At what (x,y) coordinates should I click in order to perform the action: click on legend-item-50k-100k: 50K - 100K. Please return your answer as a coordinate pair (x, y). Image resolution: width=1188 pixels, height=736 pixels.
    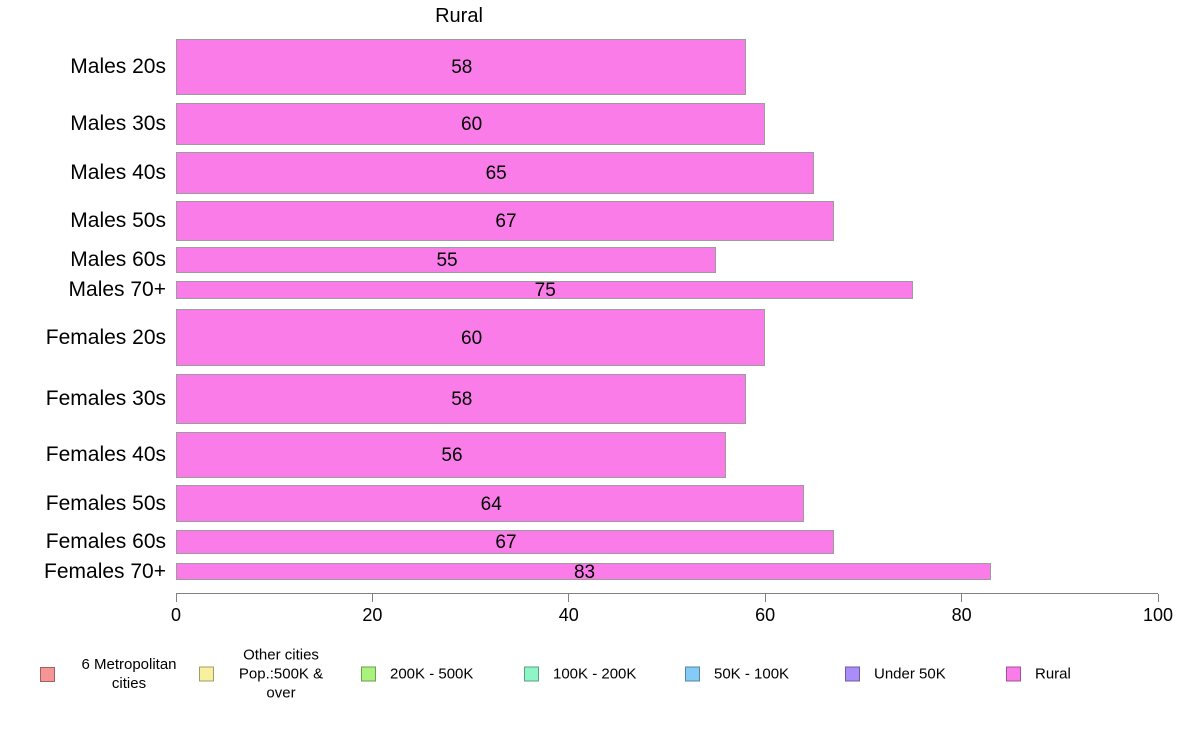
    Looking at the image, I should click on (737, 674).